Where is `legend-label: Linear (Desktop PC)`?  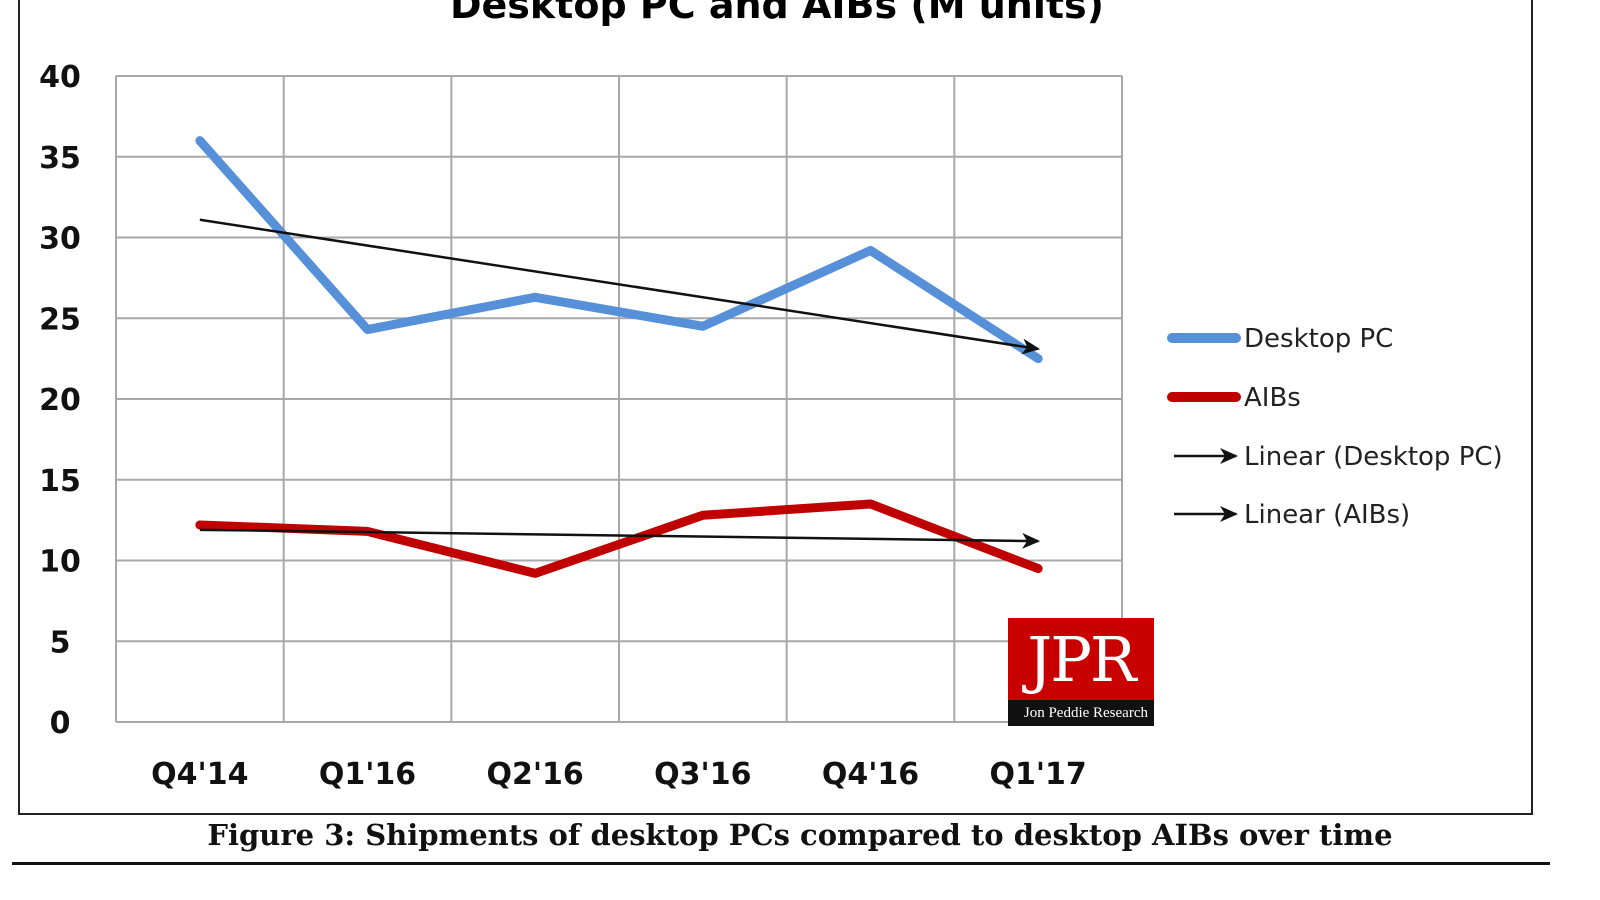 legend-label: Linear (Desktop PC) is located at coordinates (1373, 457).